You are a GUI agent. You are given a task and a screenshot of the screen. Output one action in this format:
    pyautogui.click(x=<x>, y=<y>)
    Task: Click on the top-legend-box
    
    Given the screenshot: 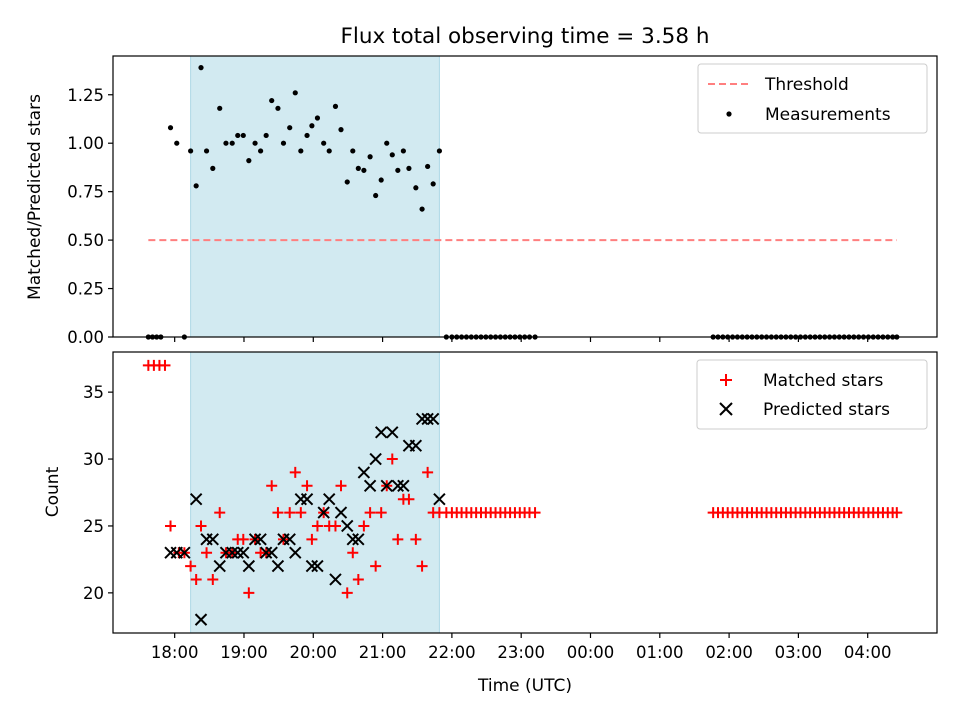 What is the action you would take?
    pyautogui.click(x=812, y=98)
    